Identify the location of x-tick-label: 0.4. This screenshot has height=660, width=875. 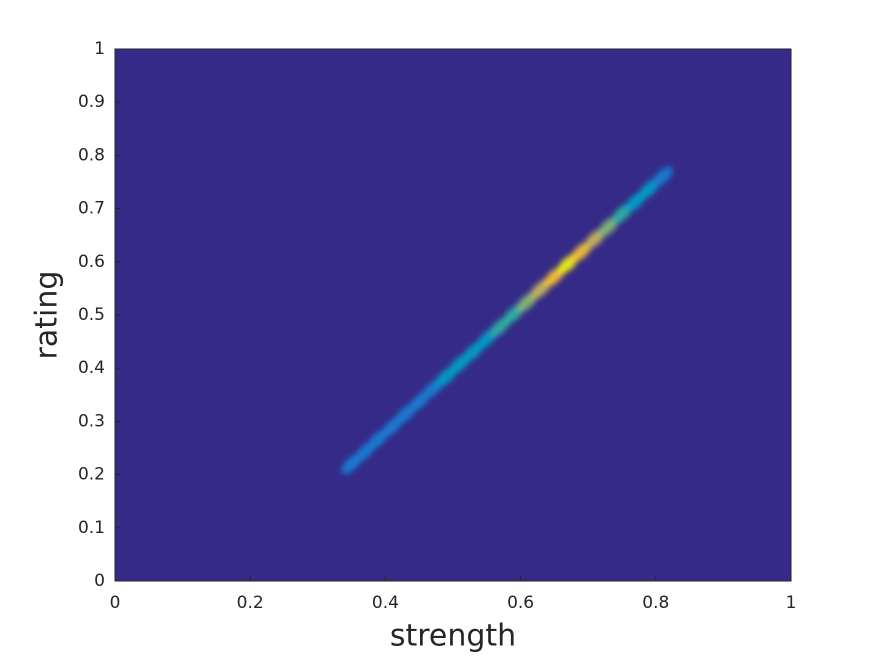
(385, 603).